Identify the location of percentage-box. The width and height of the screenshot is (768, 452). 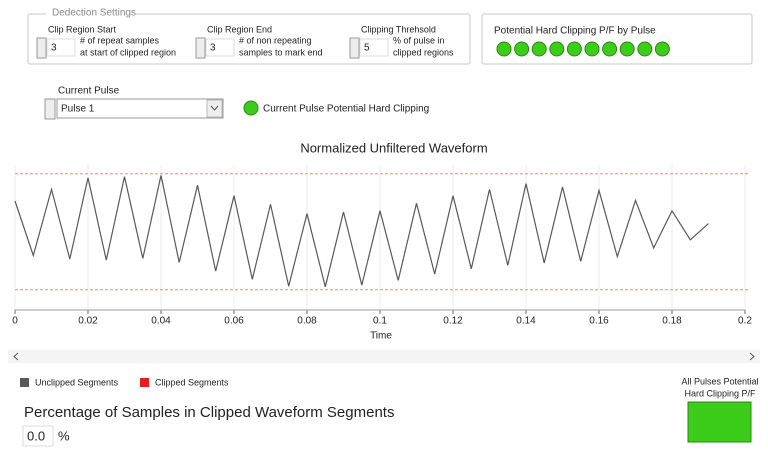
(38, 436).